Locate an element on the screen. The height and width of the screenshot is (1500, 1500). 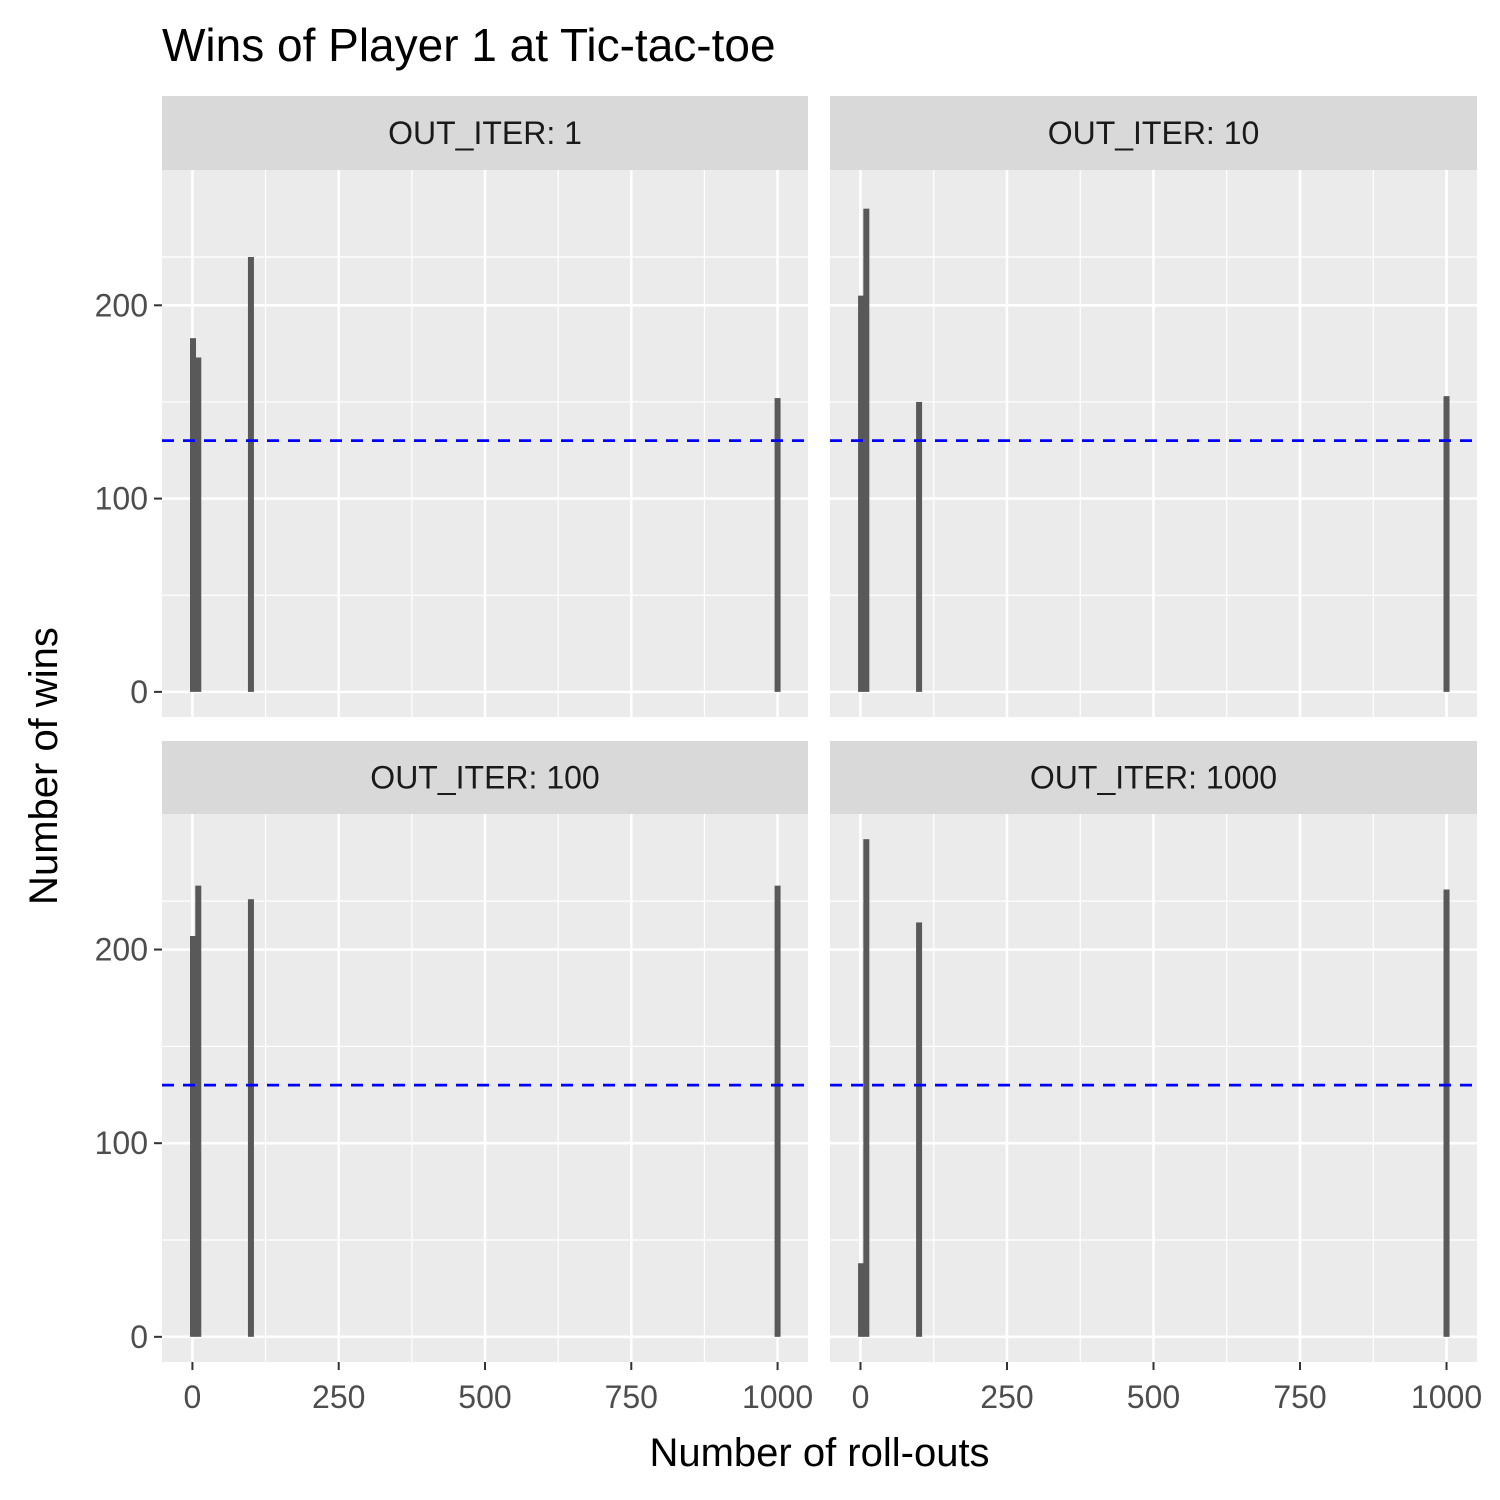
chart-title: Wins of Player 1 at Tic-tac-toe is located at coordinates (469, 45).